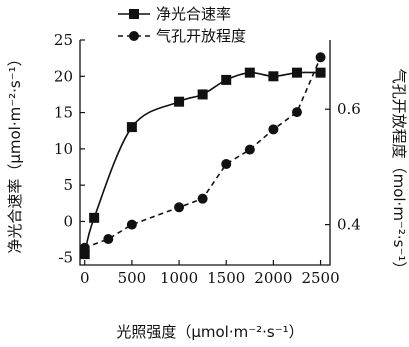 Image resolution: width=409 pixels, height=347 pixels. What do you see at coordinates (15, 152) in the screenshot?
I see `left-axis-label: 净光合速率（μmol·m⁻²·s⁻¹）` at bounding box center [15, 152].